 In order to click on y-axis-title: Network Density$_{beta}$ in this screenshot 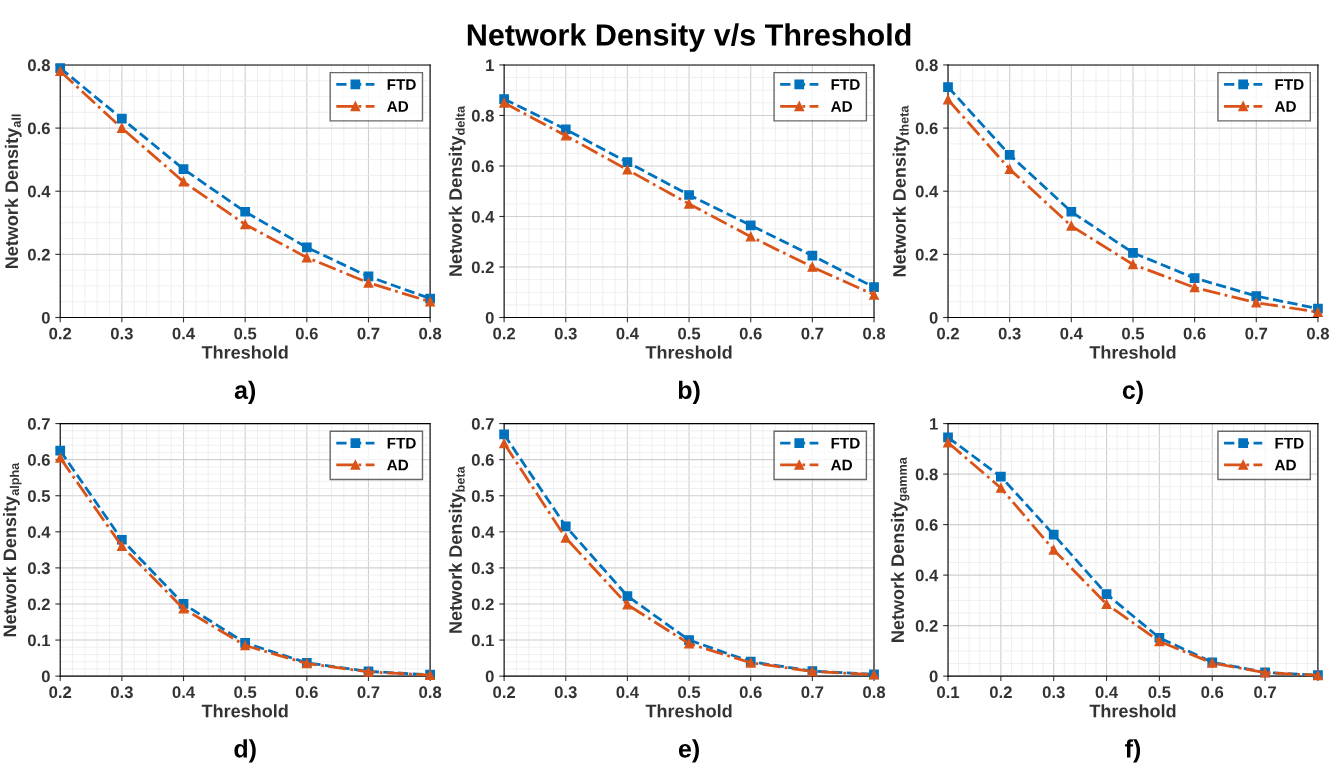, I will do `click(457, 549)`.